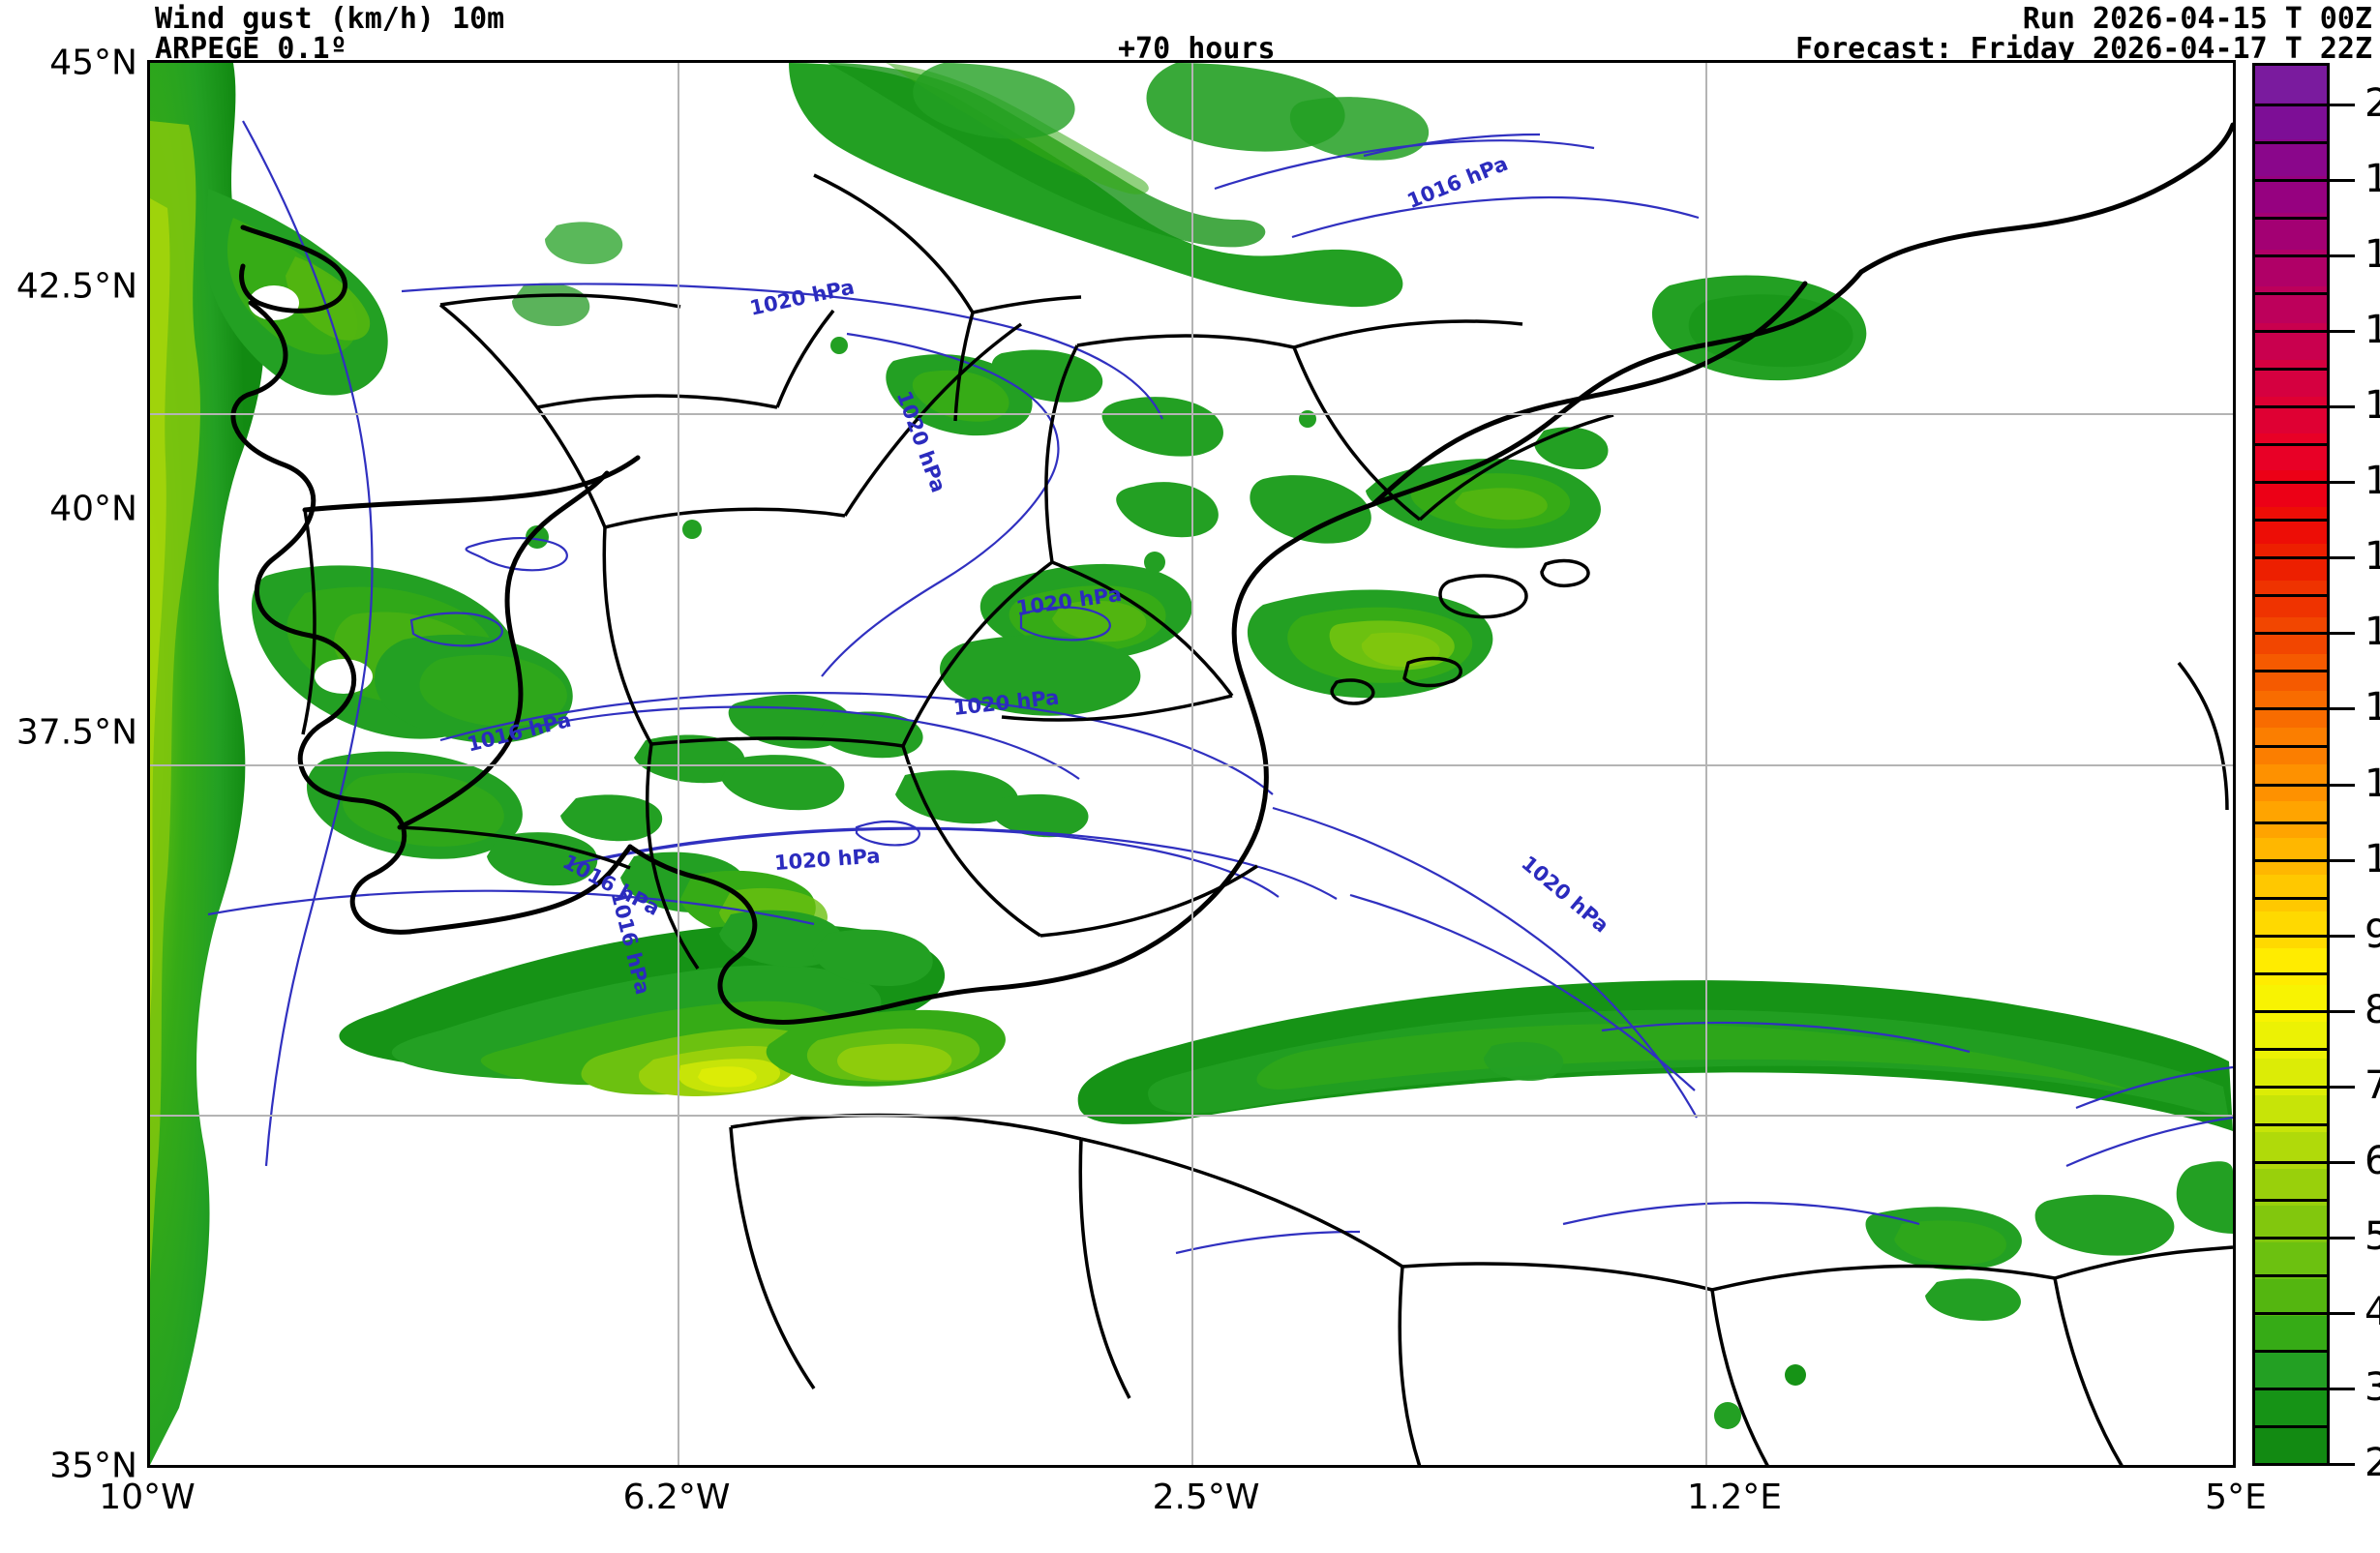  What do you see at coordinates (2236, 1497) in the screenshot?
I see `x-tick-label: 5°E` at bounding box center [2236, 1497].